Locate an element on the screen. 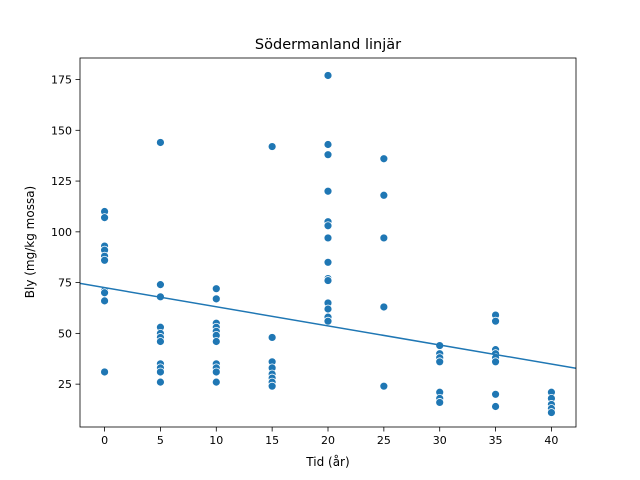 The height and width of the screenshot is (480, 640). x-tick-label: 5 is located at coordinates (160, 440).